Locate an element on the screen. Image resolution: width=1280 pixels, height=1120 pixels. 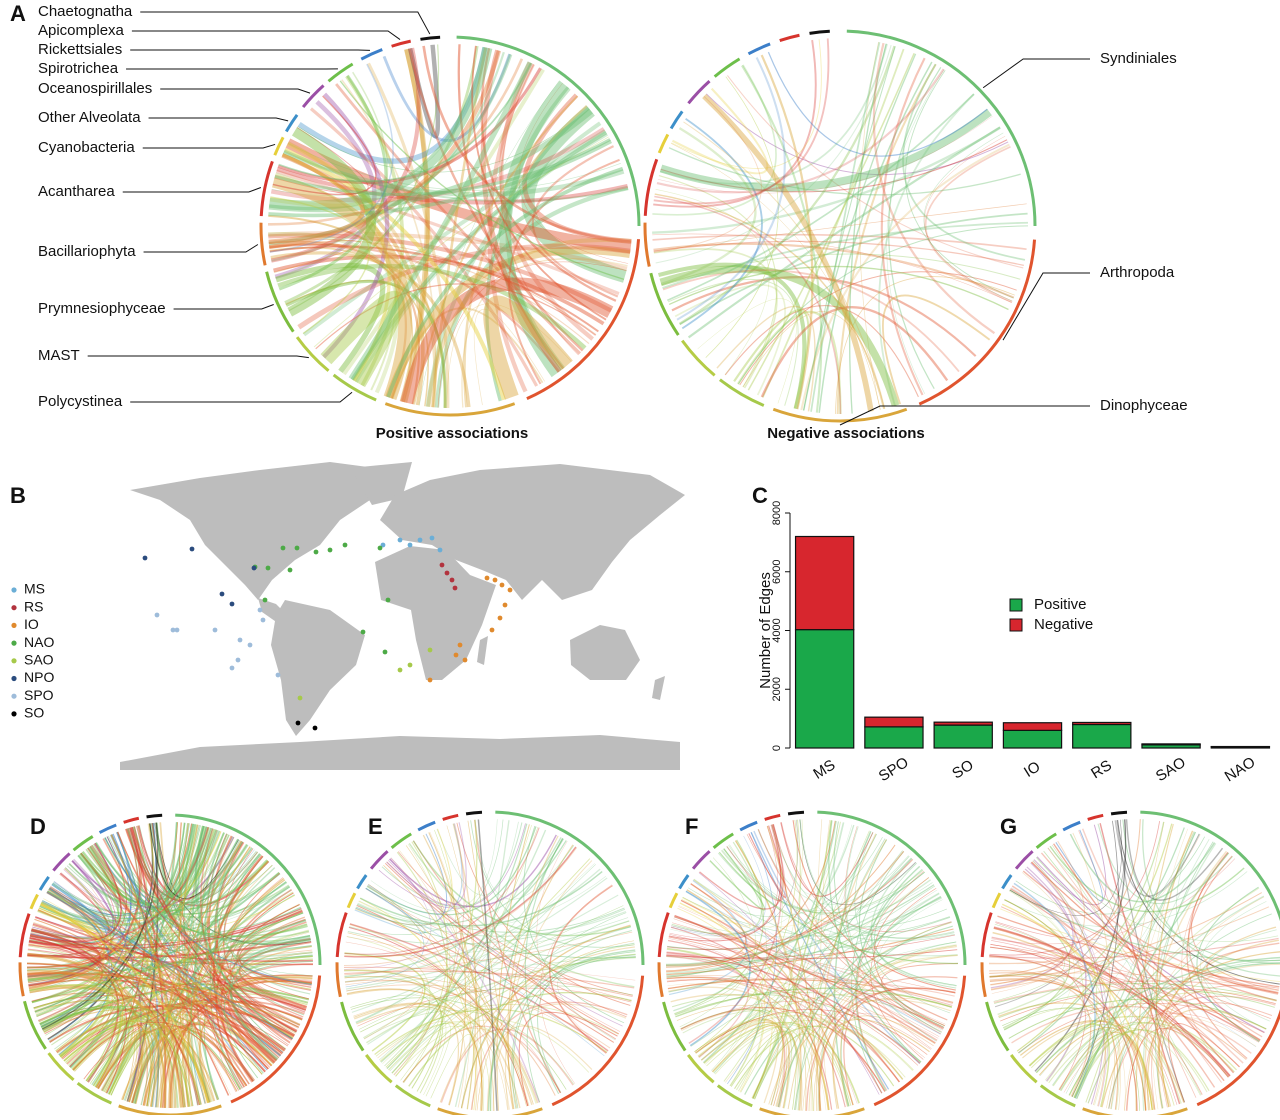
legend-label: SO is located at coordinates (34, 713).